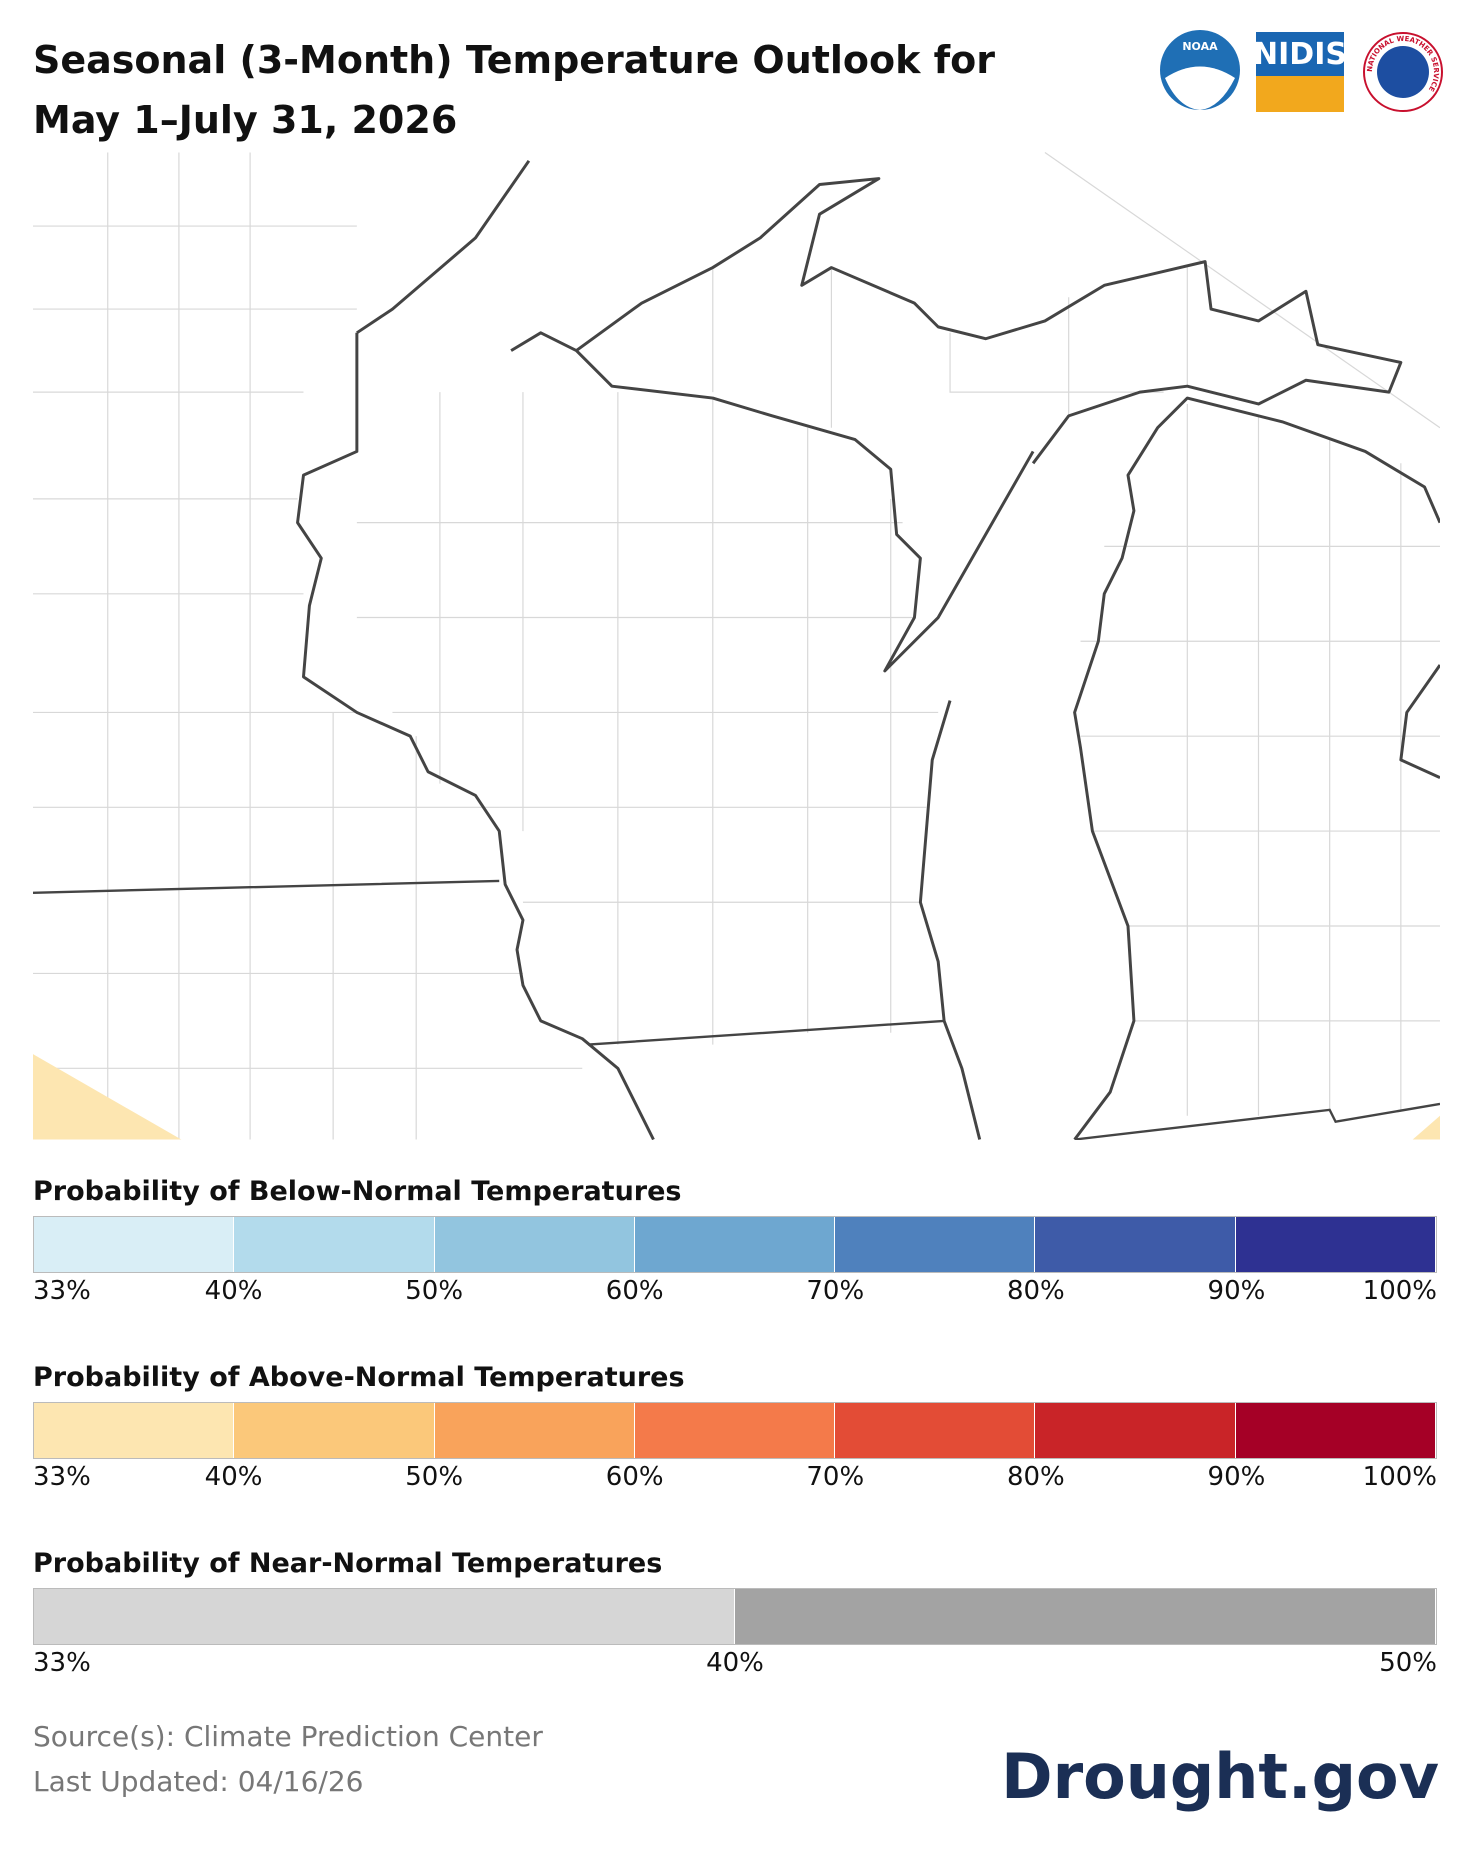  I want to click on legend-labels: 33% 40% 50%, so click(735, 1666).